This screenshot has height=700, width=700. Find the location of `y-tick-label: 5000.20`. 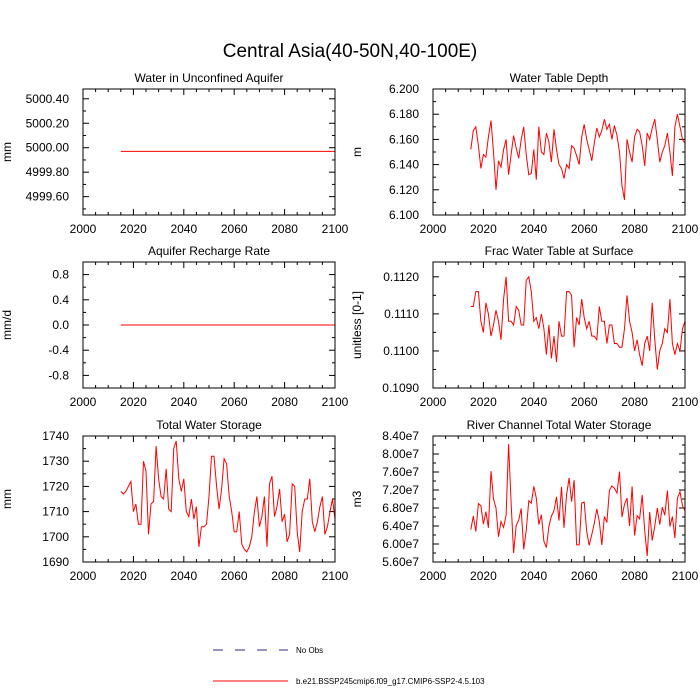

y-tick-label: 5000.20 is located at coordinates (48, 123).